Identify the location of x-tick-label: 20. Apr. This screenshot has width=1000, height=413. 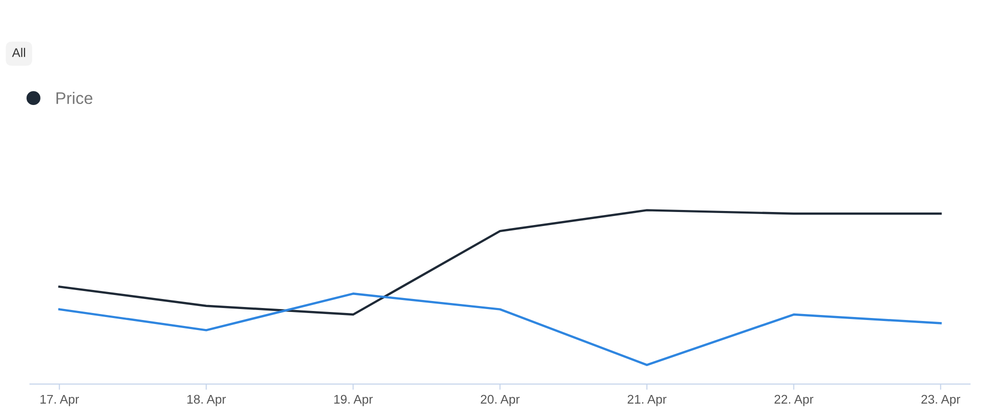
(500, 400).